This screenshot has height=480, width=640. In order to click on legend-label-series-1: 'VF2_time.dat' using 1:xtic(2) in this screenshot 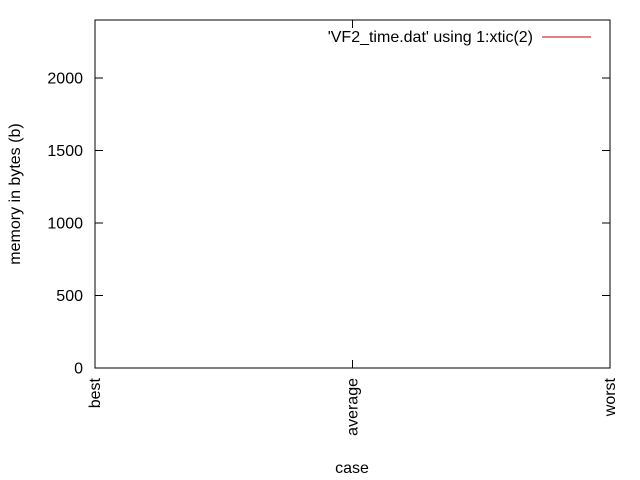, I will do `click(430, 37)`.